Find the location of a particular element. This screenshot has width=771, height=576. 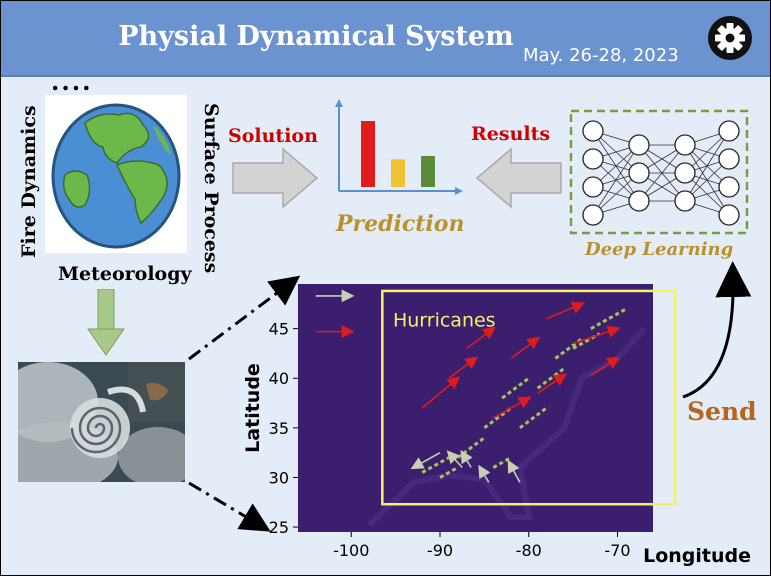

left-arrow-icon is located at coordinates (518, 178).